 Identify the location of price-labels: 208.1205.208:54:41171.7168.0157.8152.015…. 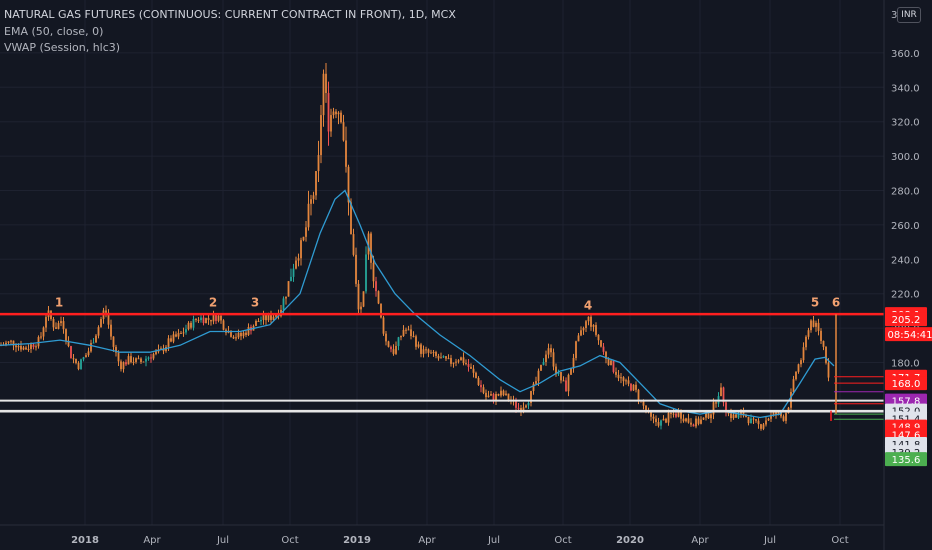
(908, 387).